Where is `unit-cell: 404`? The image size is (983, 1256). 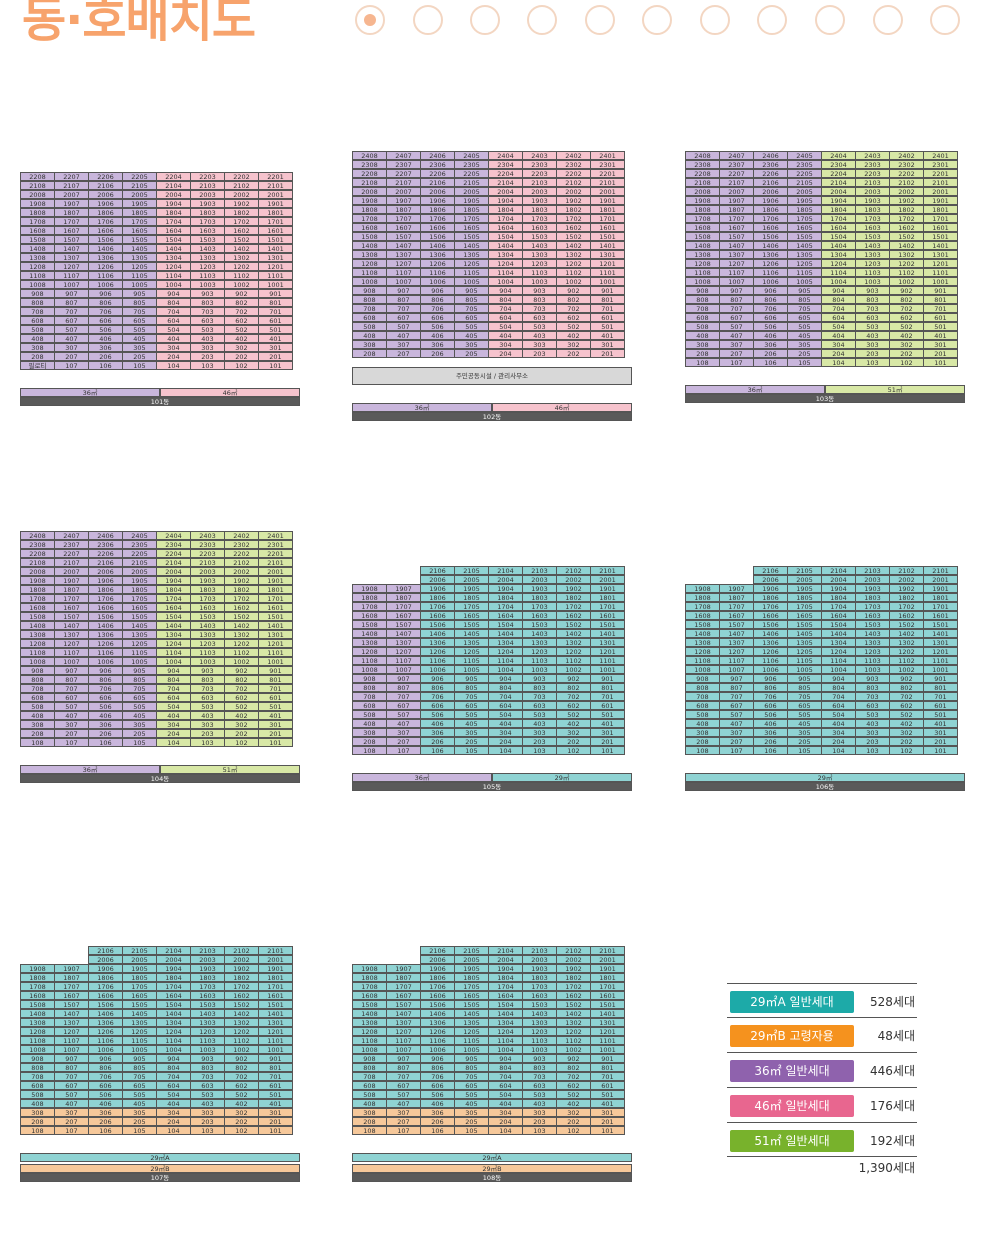
unit-cell: 404 is located at coordinates (505, 335).